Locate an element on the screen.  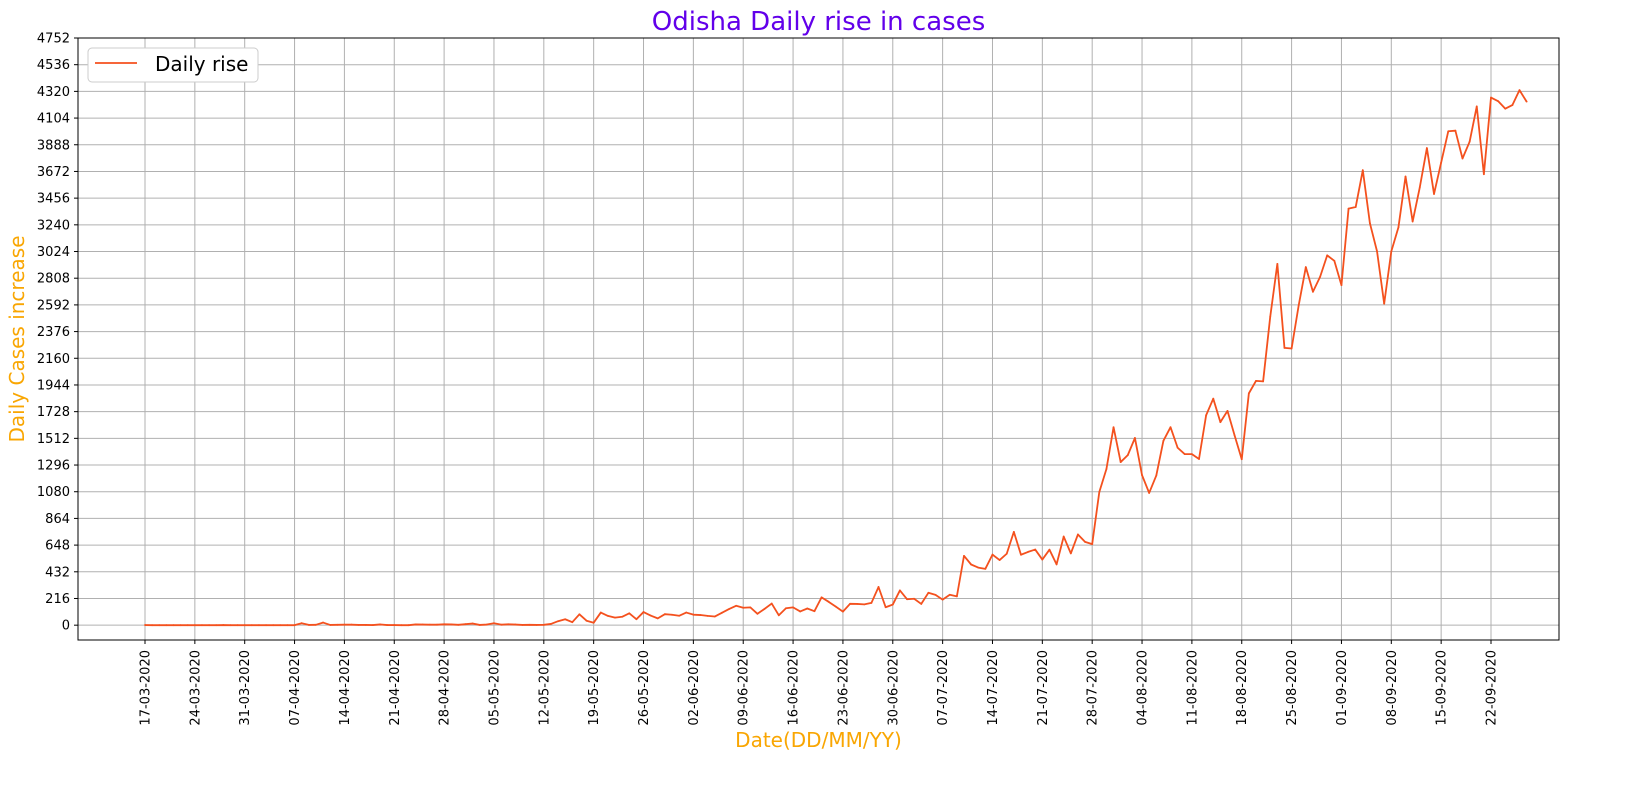
y-axis-label: Daily Cases increase is located at coordinates (17, 339).